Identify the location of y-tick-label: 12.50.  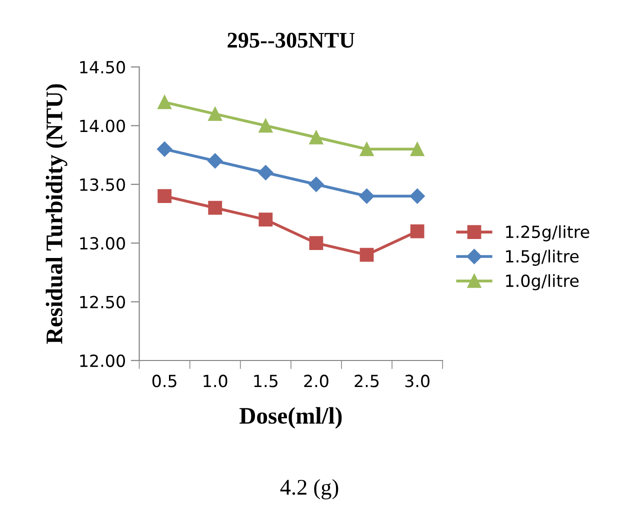
(102, 302).